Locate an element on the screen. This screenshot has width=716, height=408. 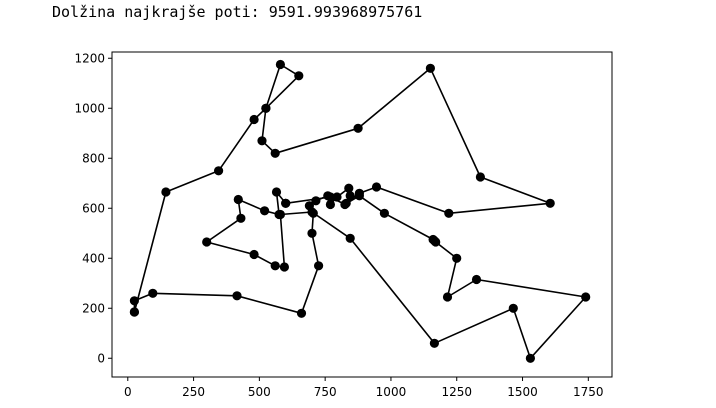
x-tick-label: 500 is located at coordinates (259, 392).